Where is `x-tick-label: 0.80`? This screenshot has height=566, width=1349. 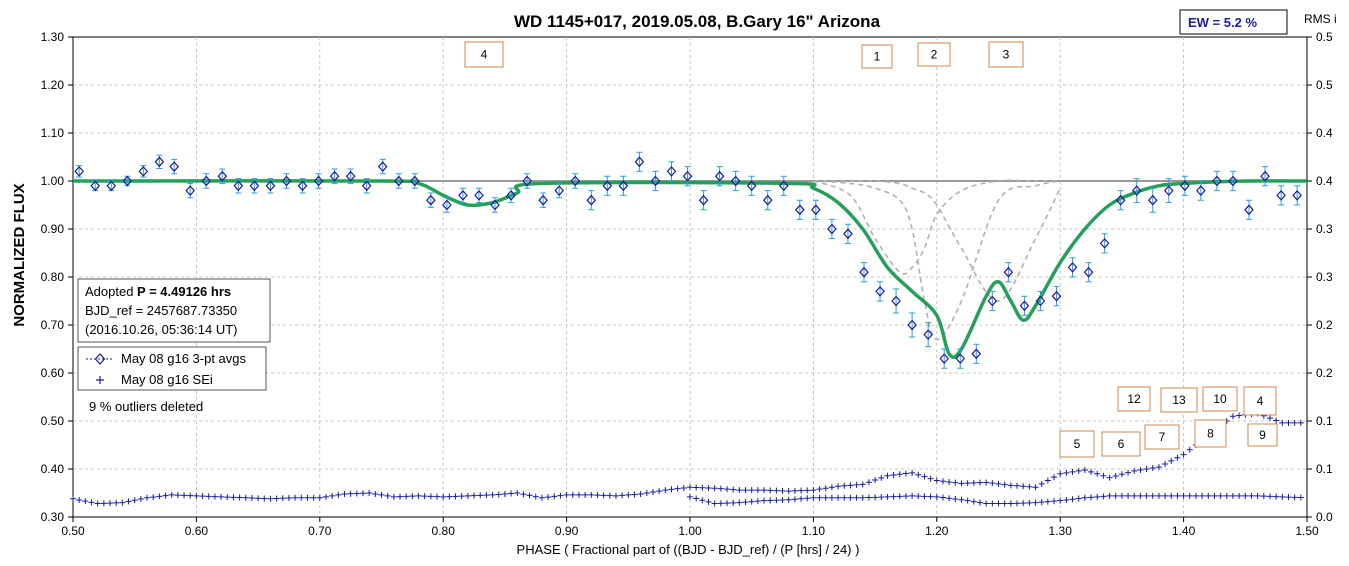
x-tick-label: 0.80 is located at coordinates (444, 531).